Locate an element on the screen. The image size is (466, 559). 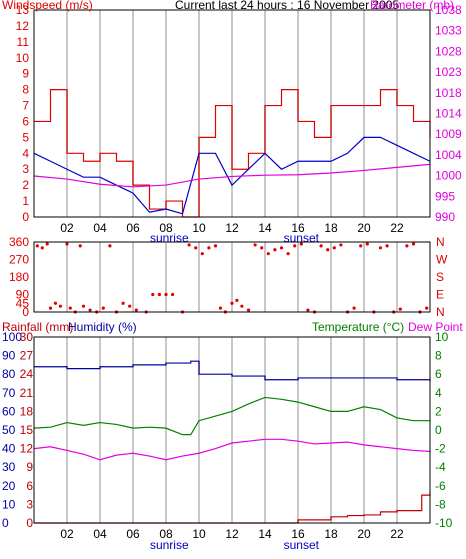
climate-panel-x-tick-label: 16 is located at coordinates (298, 534).